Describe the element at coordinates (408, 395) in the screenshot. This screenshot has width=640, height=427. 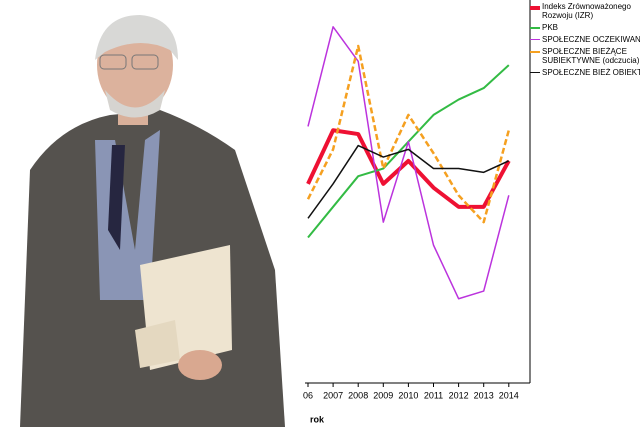
I see `x-tick-label: 2010` at that location.